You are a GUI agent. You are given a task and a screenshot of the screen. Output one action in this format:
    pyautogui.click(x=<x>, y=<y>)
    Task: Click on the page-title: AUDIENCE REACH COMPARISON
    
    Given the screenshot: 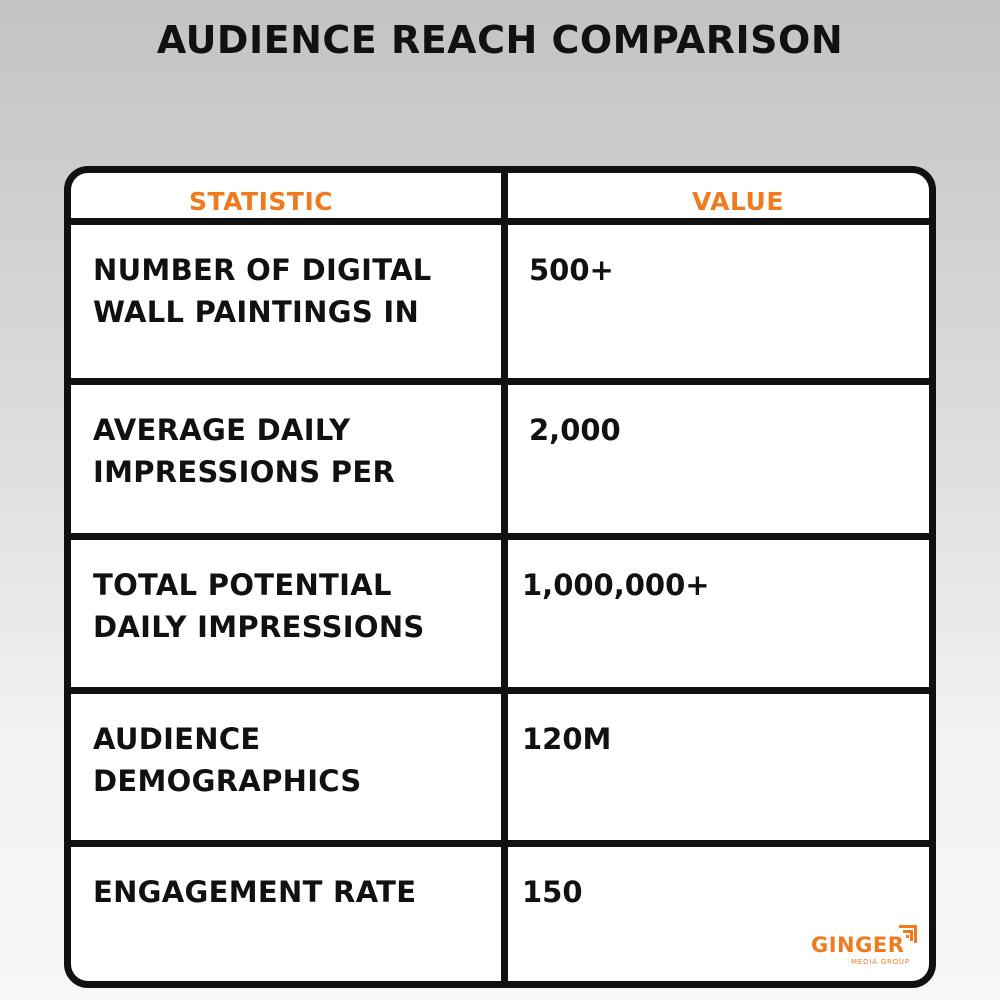 What is the action you would take?
    pyautogui.click(x=500, y=40)
    